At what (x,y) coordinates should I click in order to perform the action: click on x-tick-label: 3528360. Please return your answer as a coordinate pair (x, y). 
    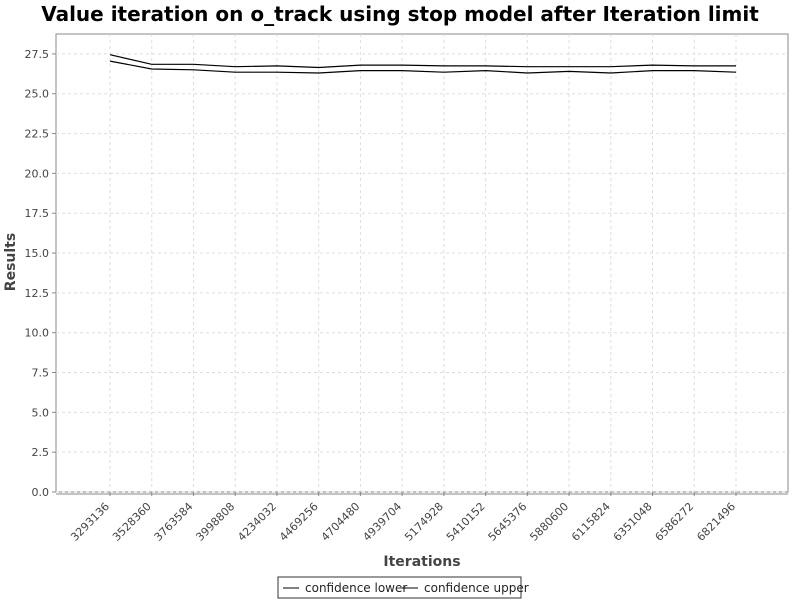
    Looking at the image, I should click on (132, 522).